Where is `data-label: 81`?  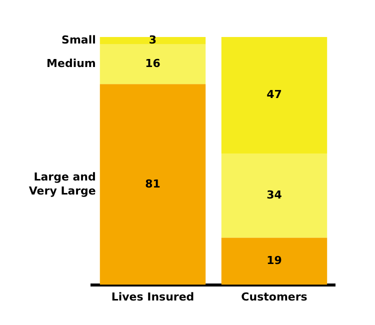
data-label: 81 is located at coordinates (152, 183).